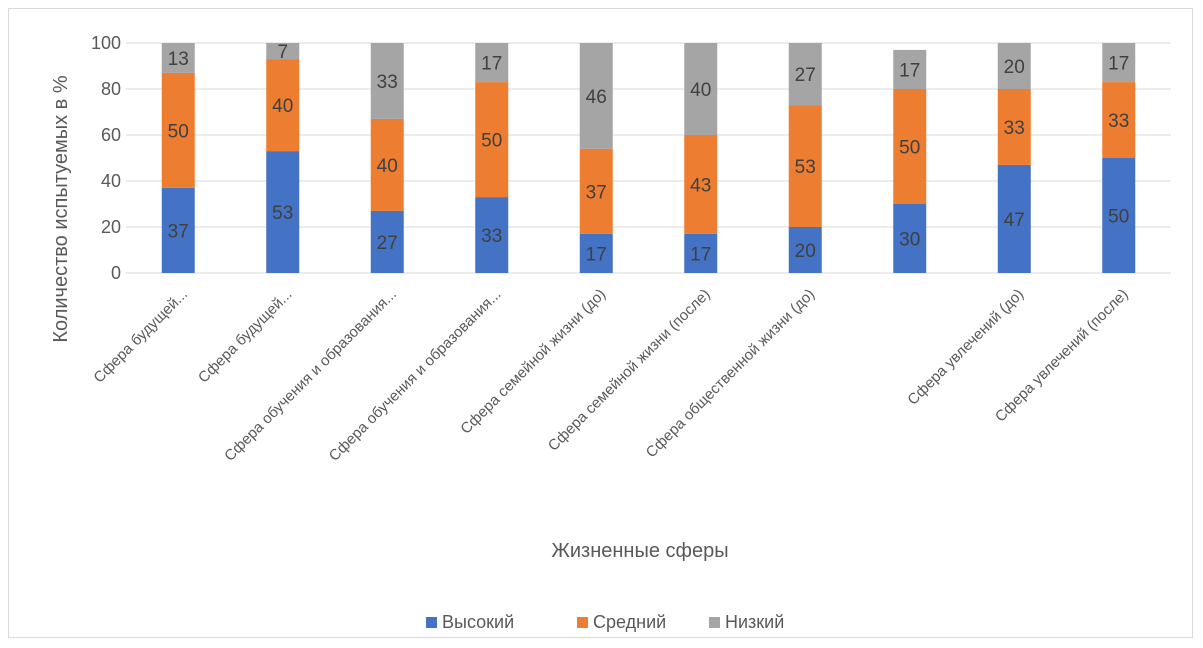  I want to click on legend-label: Средний, so click(629, 622).